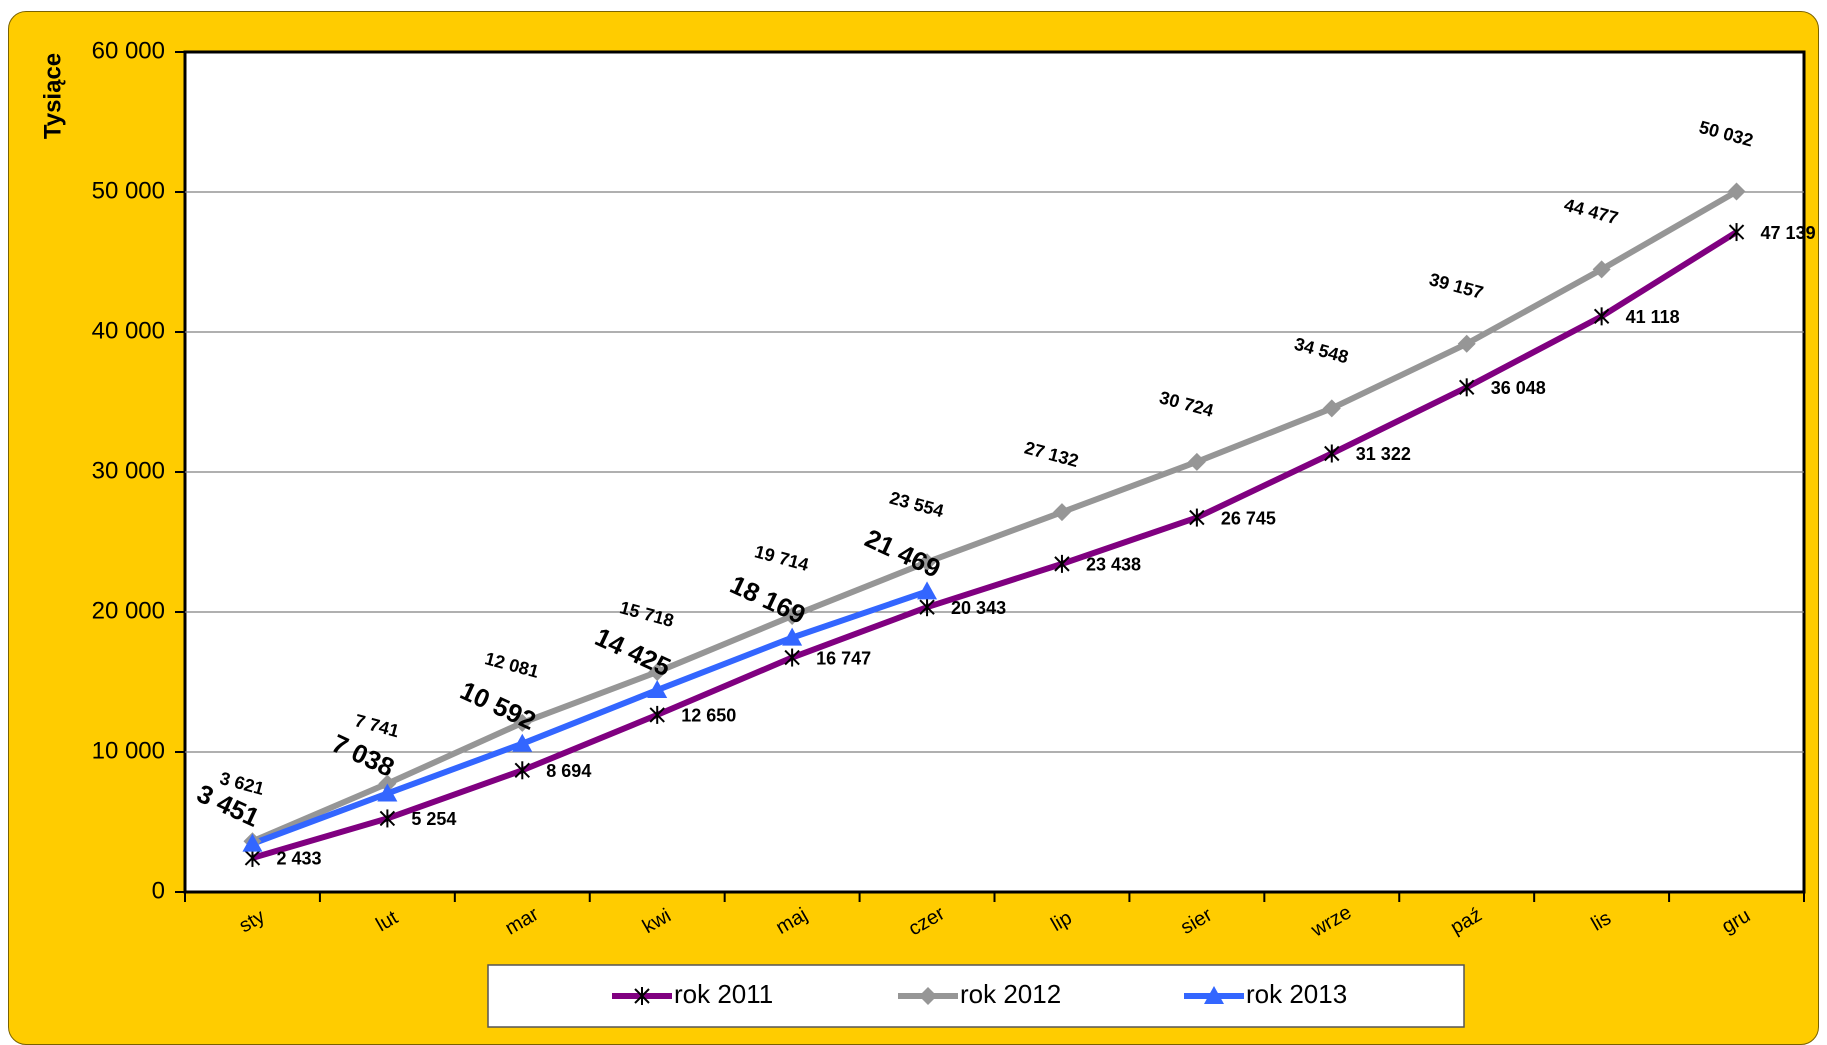  Describe the element at coordinates (128, 50) in the screenshot. I see `y-tick-label: 60 000` at that location.